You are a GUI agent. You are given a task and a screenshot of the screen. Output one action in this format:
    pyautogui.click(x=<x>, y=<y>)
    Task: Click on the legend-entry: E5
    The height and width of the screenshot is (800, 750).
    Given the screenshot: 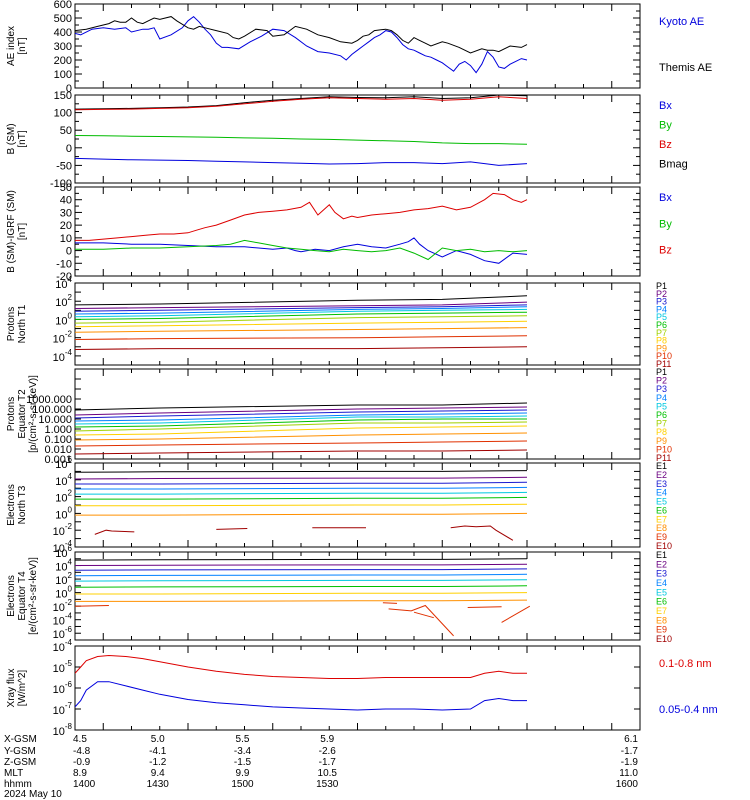 What is the action you would take?
    pyautogui.click(x=661, y=592)
    